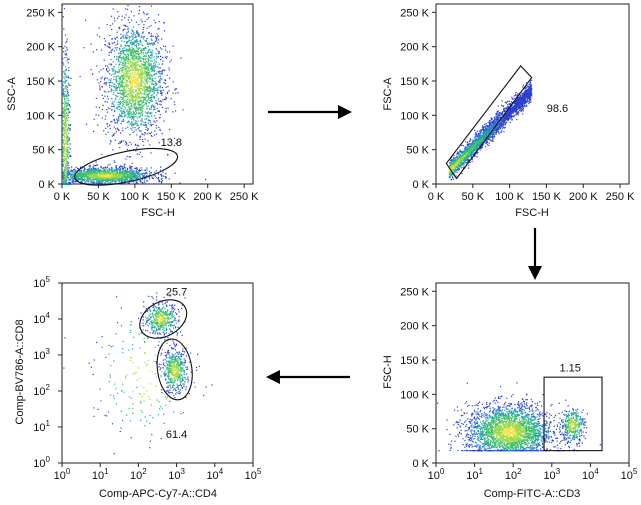 This screenshot has height=505, width=641. I want to click on gate-outline, so click(126, 166).